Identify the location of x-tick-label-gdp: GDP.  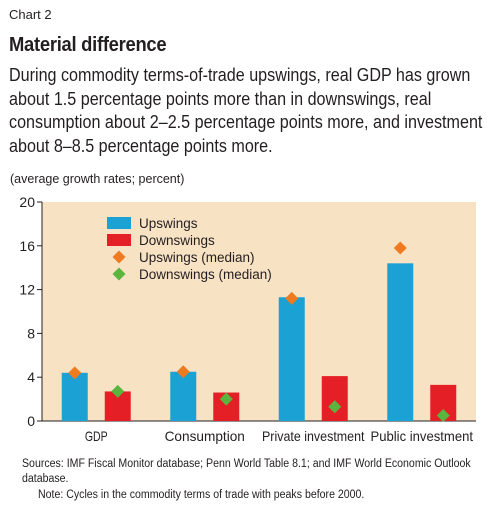
(96, 436).